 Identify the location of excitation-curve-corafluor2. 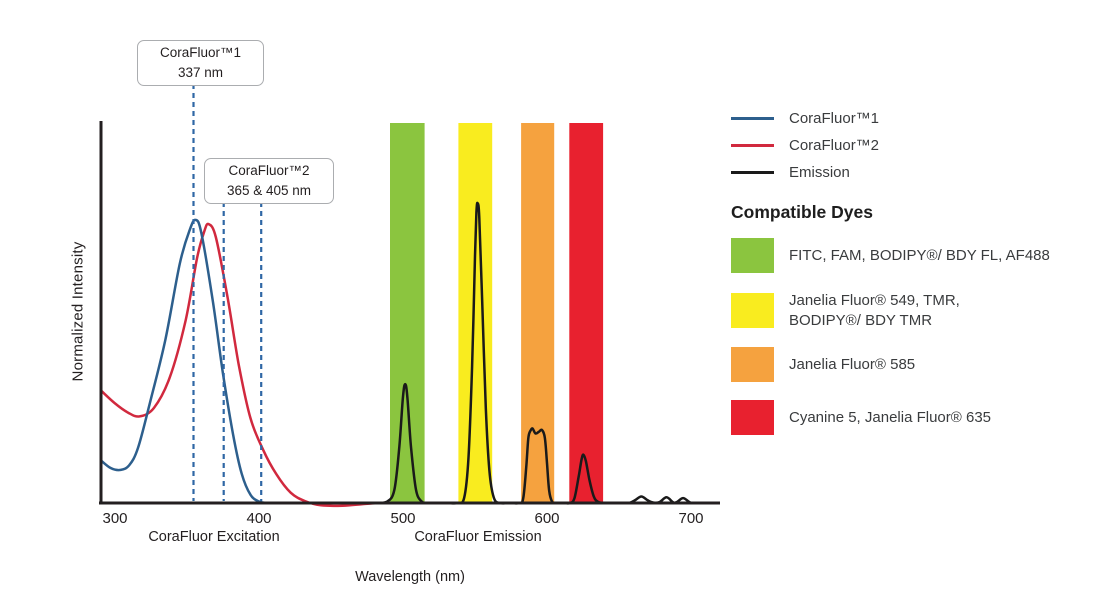
(244, 365).